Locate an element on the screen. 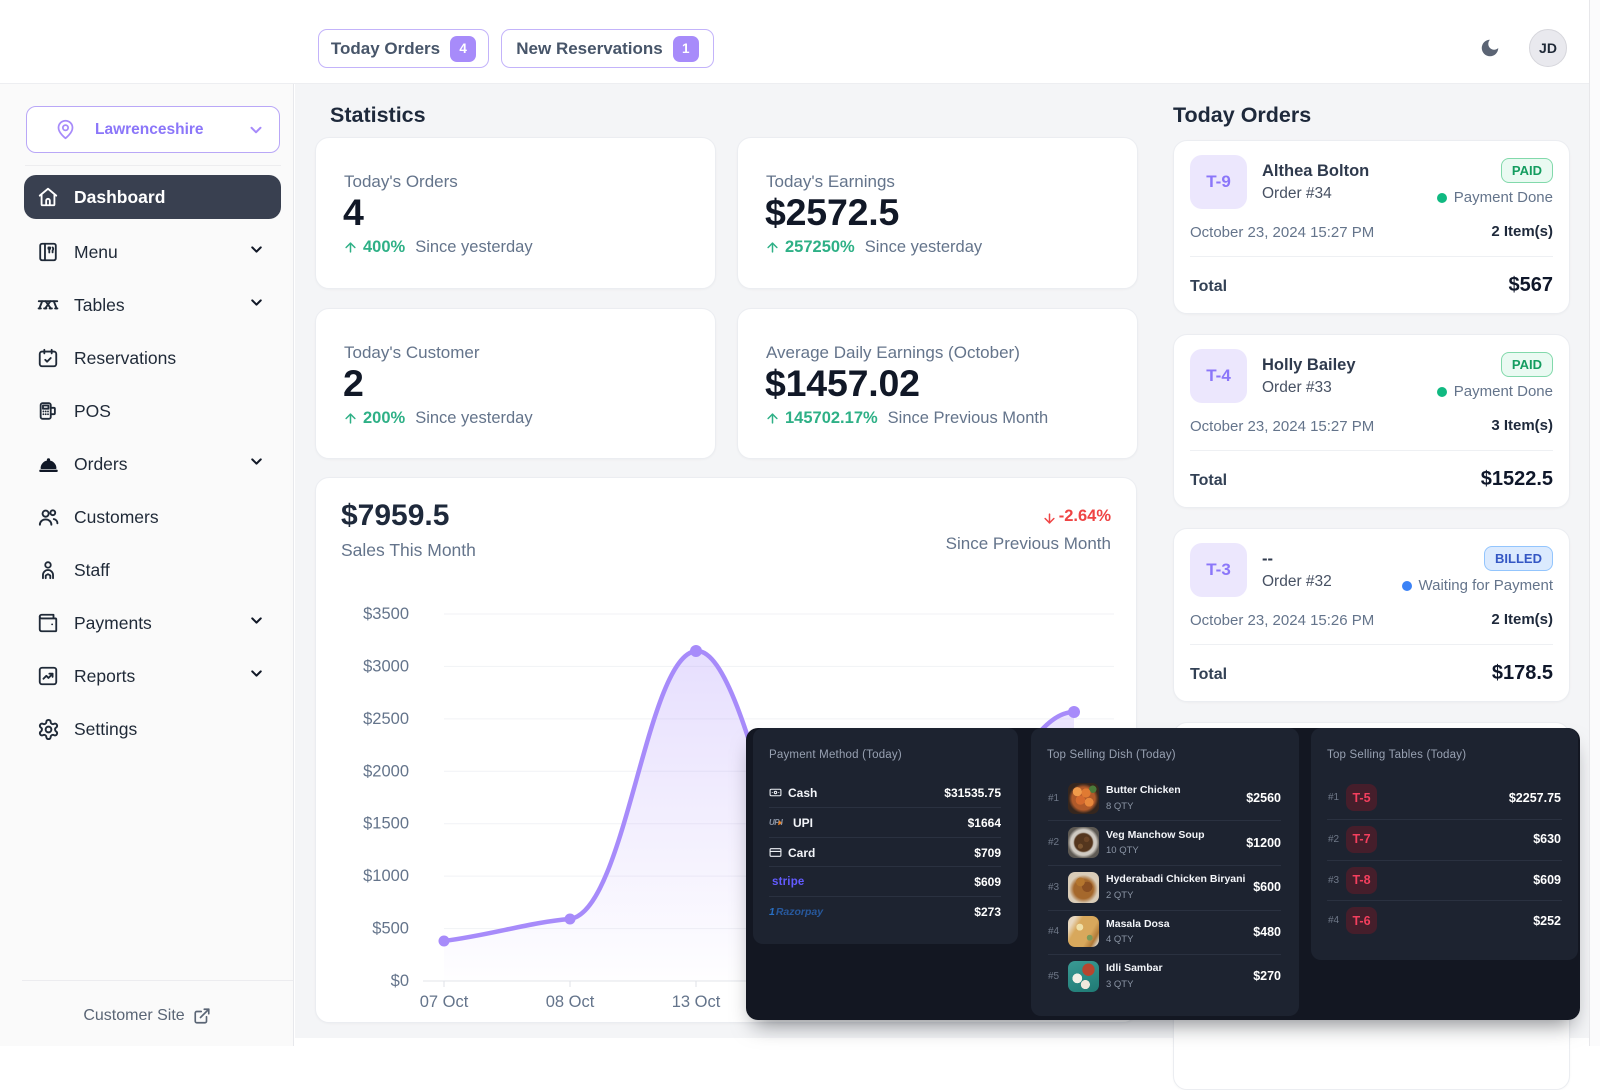  svg-text: $2000 is located at coordinates (386, 771).